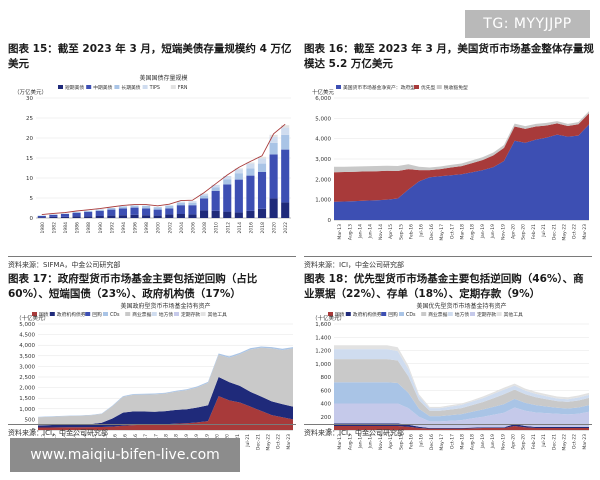  I want to click on chart-18-legend-swatch, so click(499, 314).